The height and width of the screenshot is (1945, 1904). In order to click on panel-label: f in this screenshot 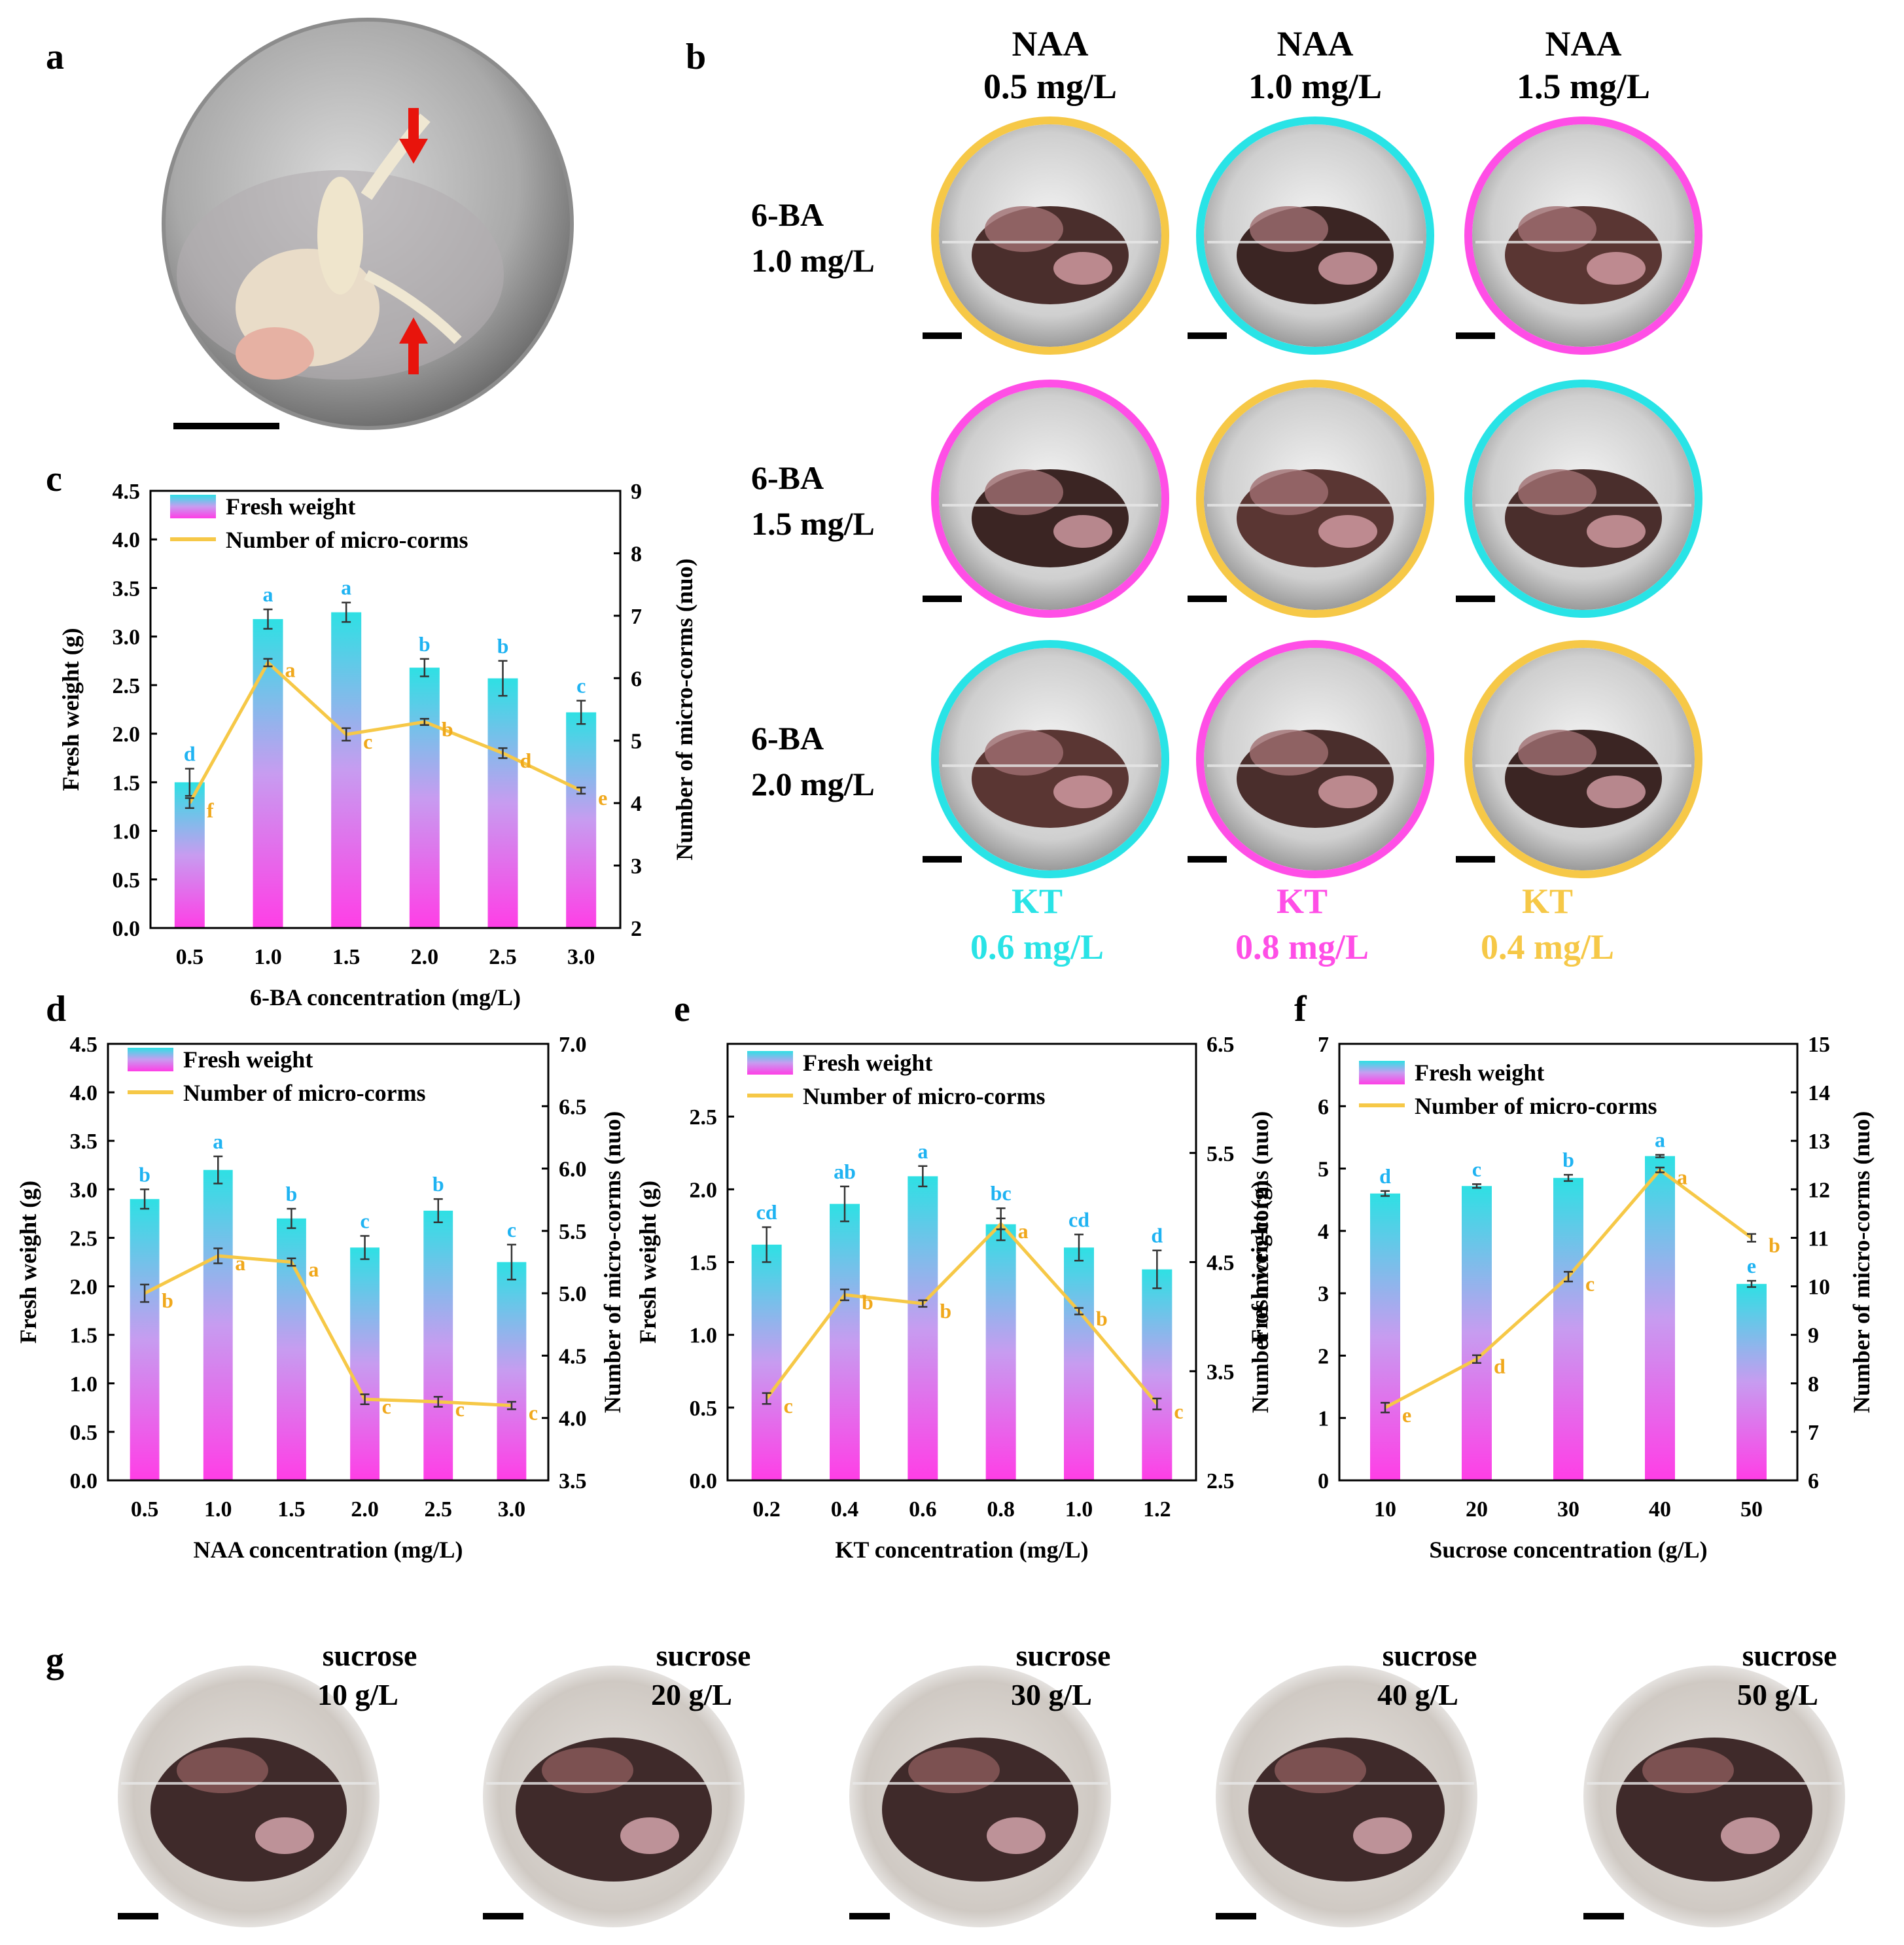, I will do `click(1300, 1009)`.